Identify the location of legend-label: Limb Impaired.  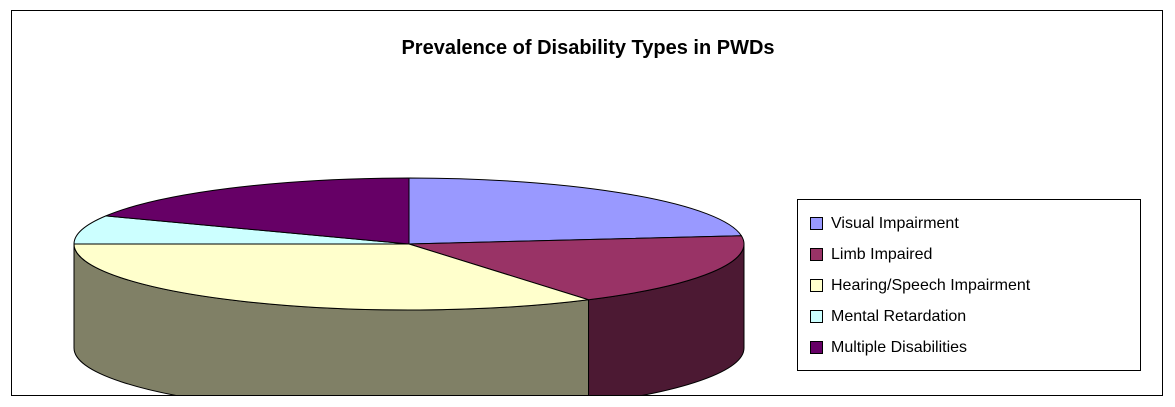
(882, 254).